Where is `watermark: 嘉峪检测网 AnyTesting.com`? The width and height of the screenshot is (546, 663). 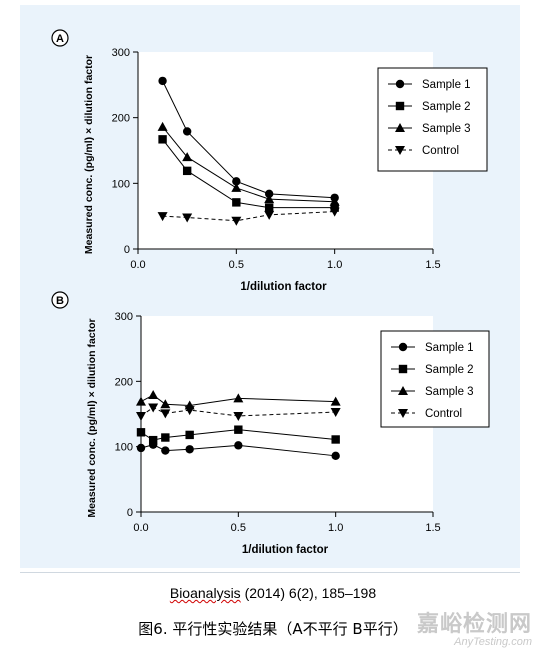
watermark: 嘉峪检测网 AnyTesting.com is located at coordinates (474, 627).